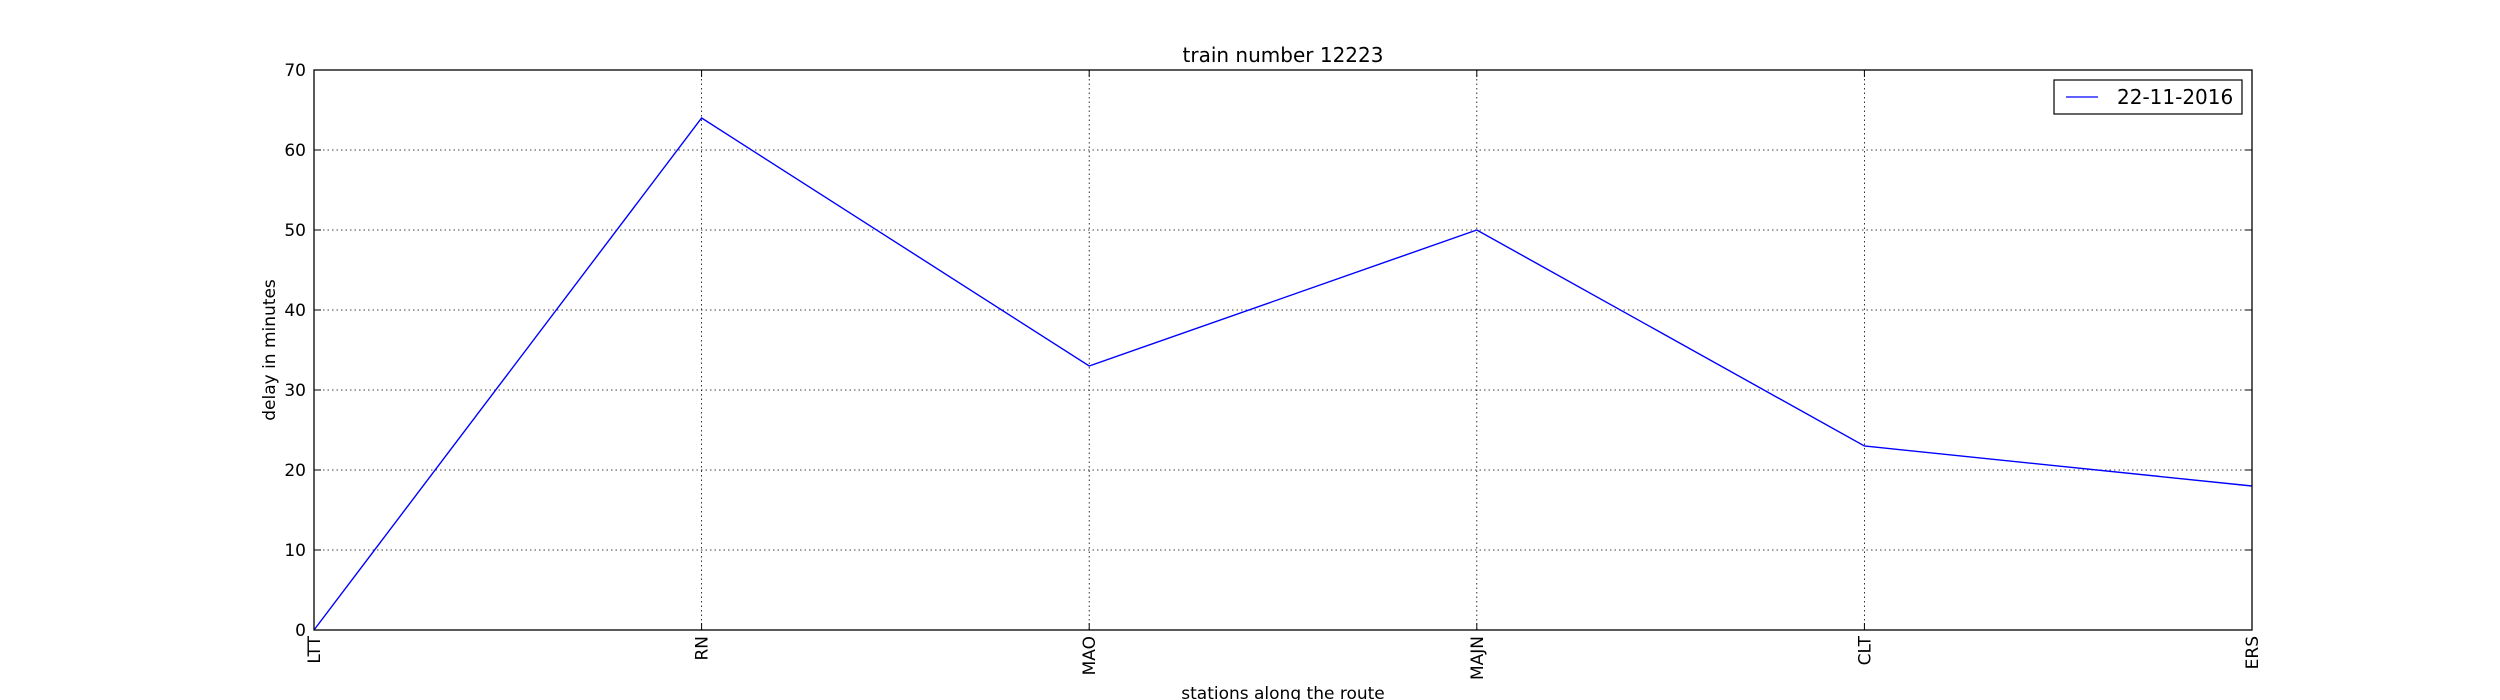 The height and width of the screenshot is (700, 2500). I want to click on x-tick-label-LTT: LTT, so click(315, 649).